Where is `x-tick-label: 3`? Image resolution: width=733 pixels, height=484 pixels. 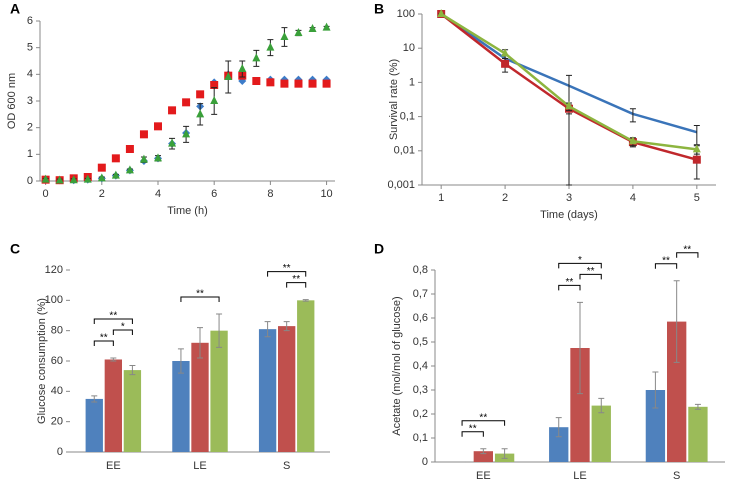
x-tick-label: 3 is located at coordinates (569, 198).